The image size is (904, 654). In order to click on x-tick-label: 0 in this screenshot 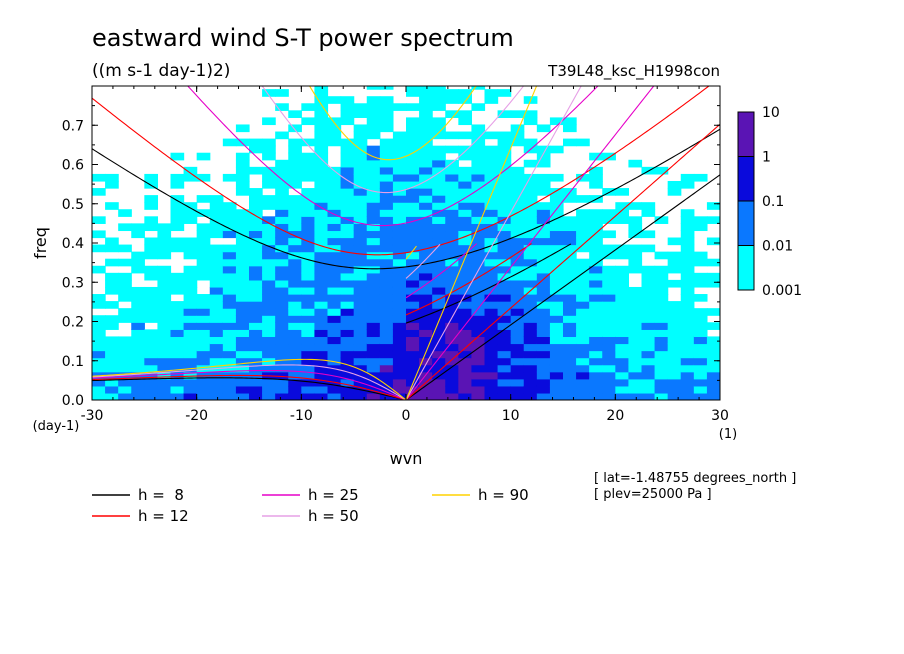, I will do `click(406, 416)`.